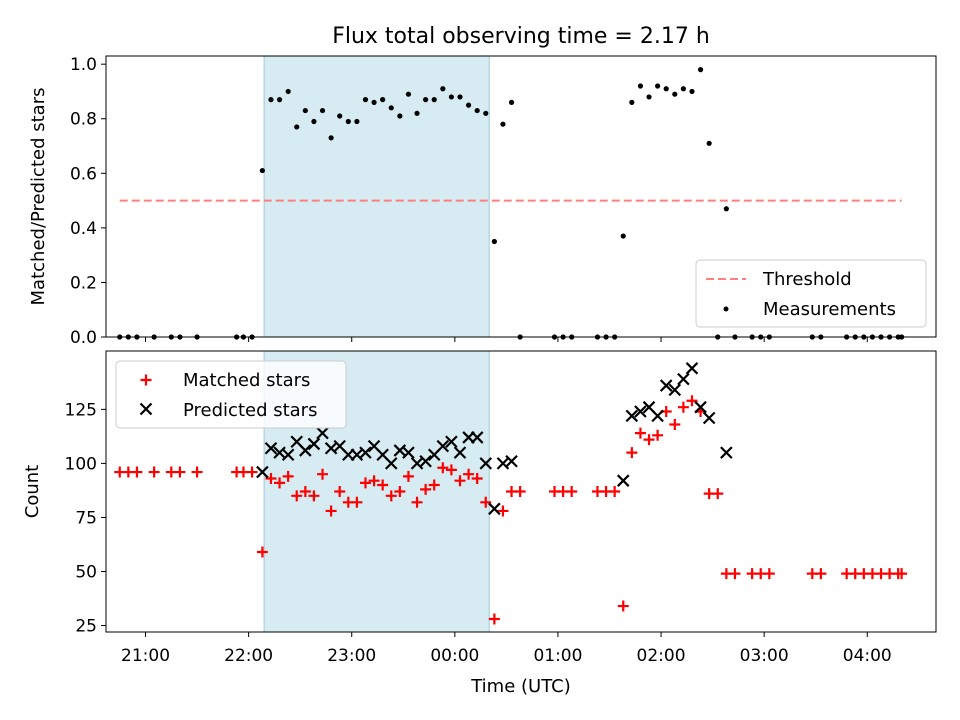 This screenshot has height=720, width=960. I want to click on bottom-legend-matched-label: Matched stars, so click(246, 380).